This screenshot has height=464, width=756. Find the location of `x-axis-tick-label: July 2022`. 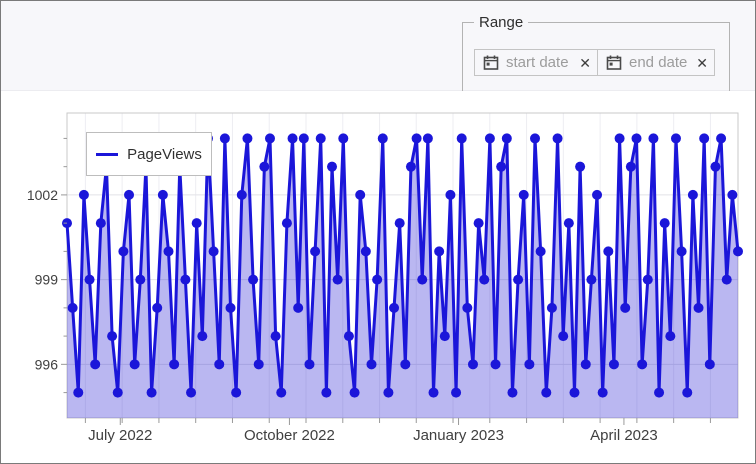

x-axis-tick-label: July 2022 is located at coordinates (120, 435).